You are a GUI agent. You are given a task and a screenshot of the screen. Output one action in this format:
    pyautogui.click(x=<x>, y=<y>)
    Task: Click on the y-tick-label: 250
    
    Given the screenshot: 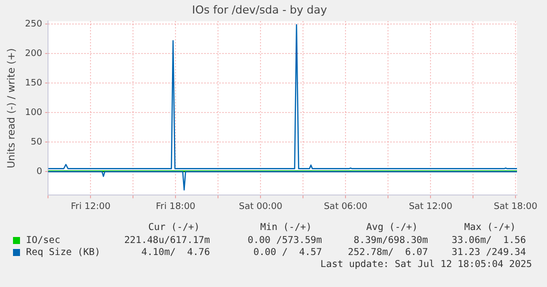 What is the action you would take?
    pyautogui.click(x=33, y=24)
    